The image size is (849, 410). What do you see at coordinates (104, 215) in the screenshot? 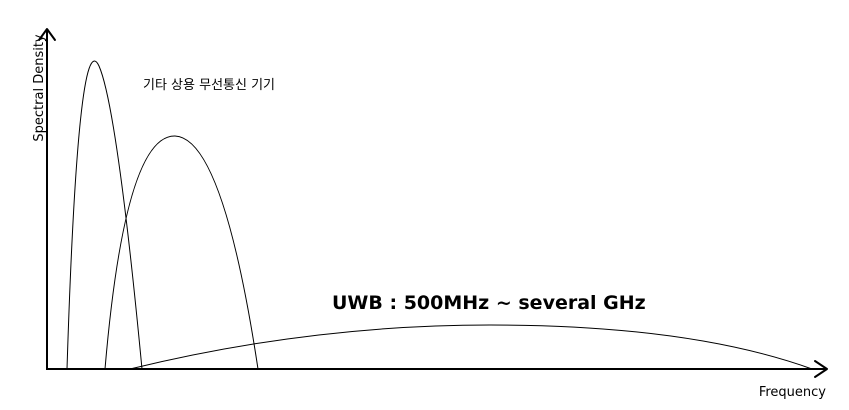
I see `narrowband-curve-tall` at bounding box center [104, 215].